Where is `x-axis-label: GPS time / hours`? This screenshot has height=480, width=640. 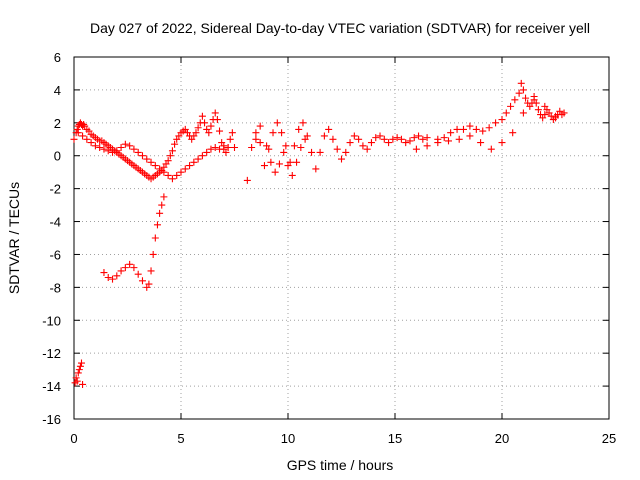 x-axis-label: GPS time / hours is located at coordinates (340, 465).